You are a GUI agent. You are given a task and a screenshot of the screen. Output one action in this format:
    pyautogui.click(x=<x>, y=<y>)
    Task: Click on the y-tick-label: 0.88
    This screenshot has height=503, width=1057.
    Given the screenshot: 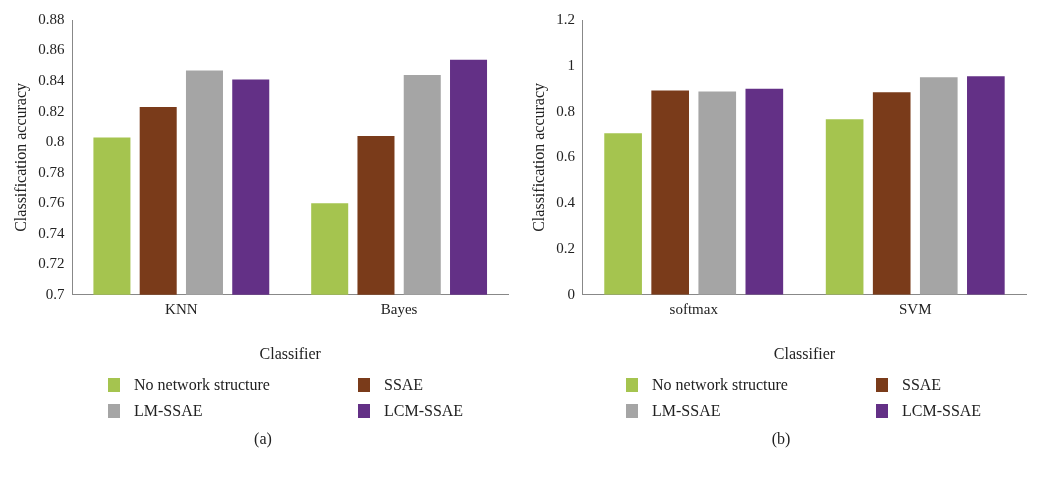 What is the action you would take?
    pyautogui.click(x=51, y=18)
    